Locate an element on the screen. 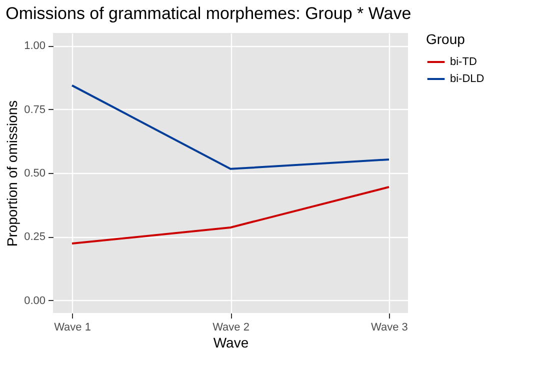 This screenshot has height=365, width=546. y-tick-label: 0.75 is located at coordinates (35, 110).